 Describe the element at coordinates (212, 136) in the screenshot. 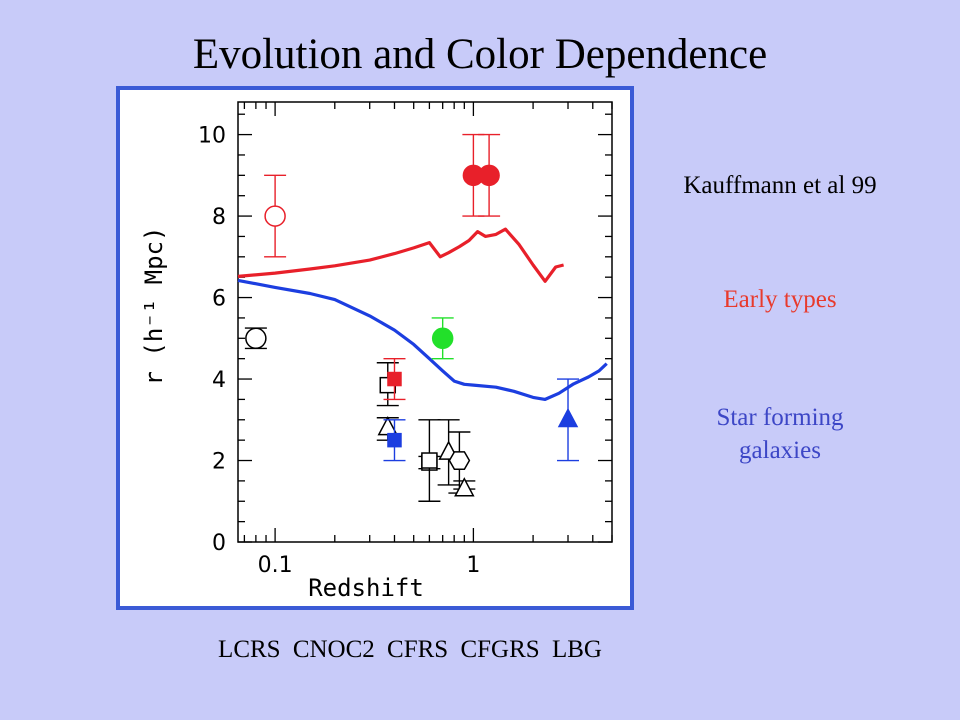

I see `y-tick-label-10: 10` at that location.